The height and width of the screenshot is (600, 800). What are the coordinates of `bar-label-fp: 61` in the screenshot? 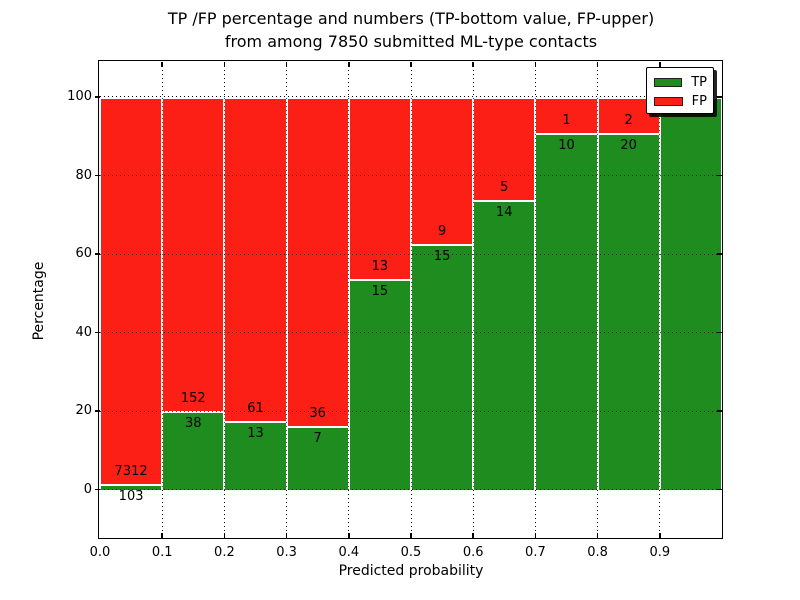 It's located at (255, 408).